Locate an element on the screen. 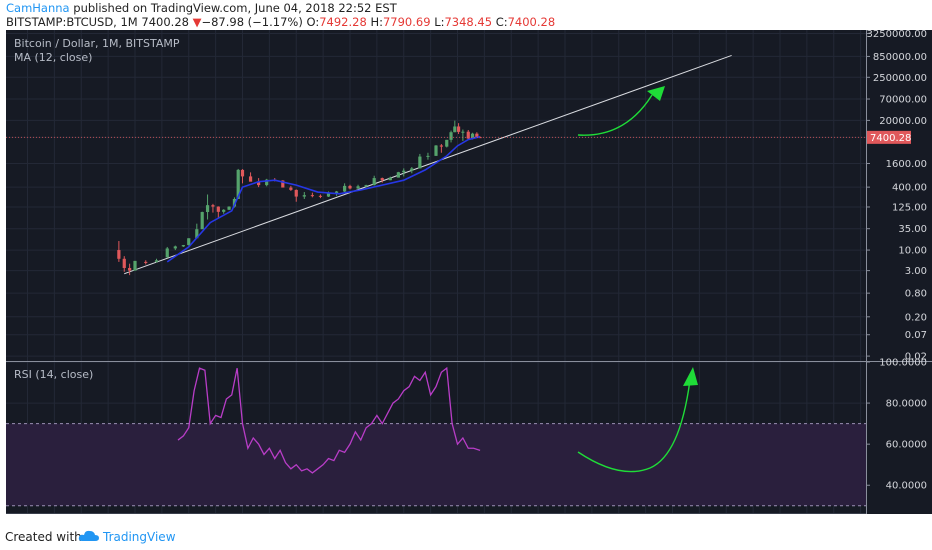  price-axis-label: 0.07 is located at coordinates (916, 335).